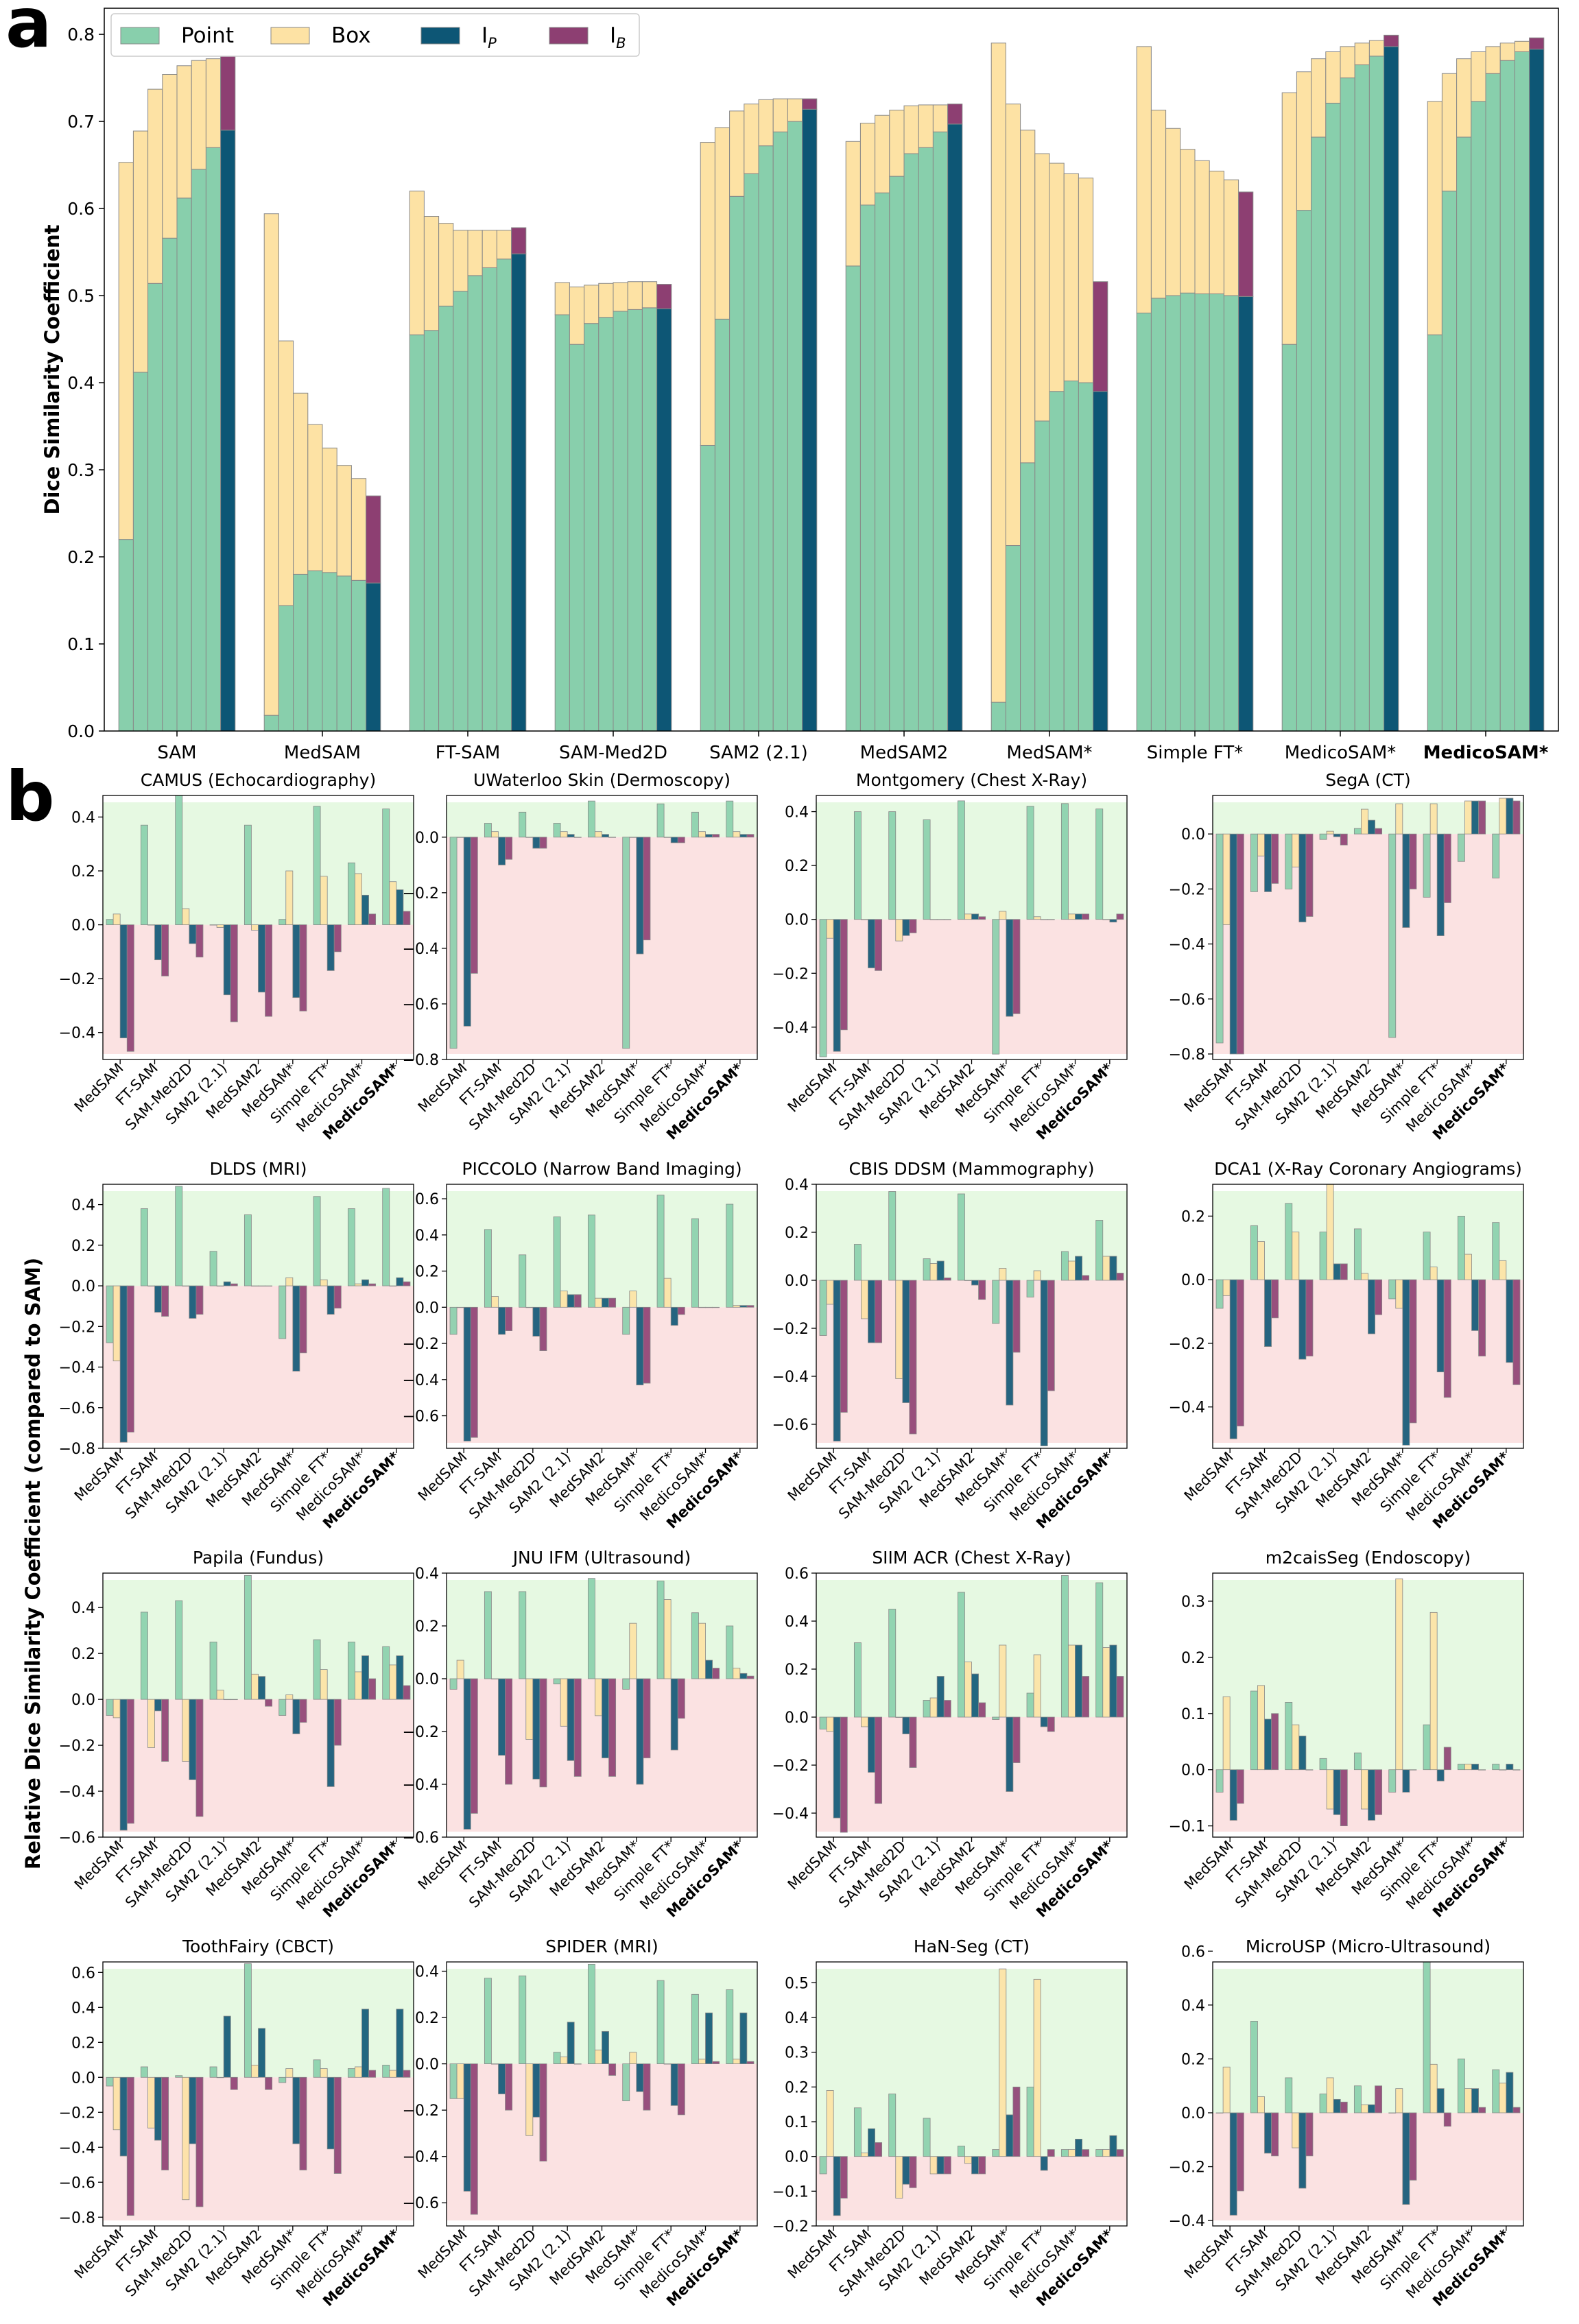  I want to click on x-tick-label: Simple FT*, so click(1195, 753).